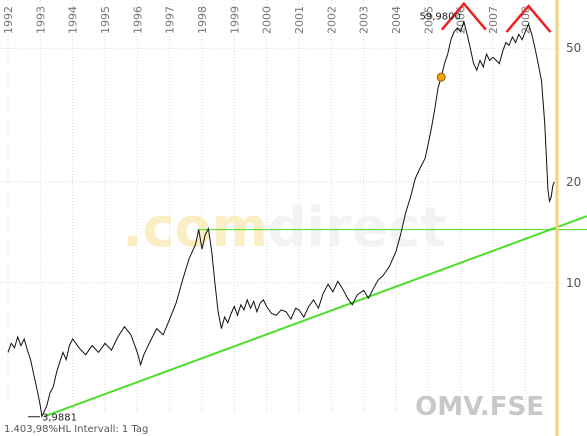 This screenshot has width=587, height=436. Describe the element at coordinates (439, 17) in the screenshot. I see `high-annotation: 59,9800` at that location.